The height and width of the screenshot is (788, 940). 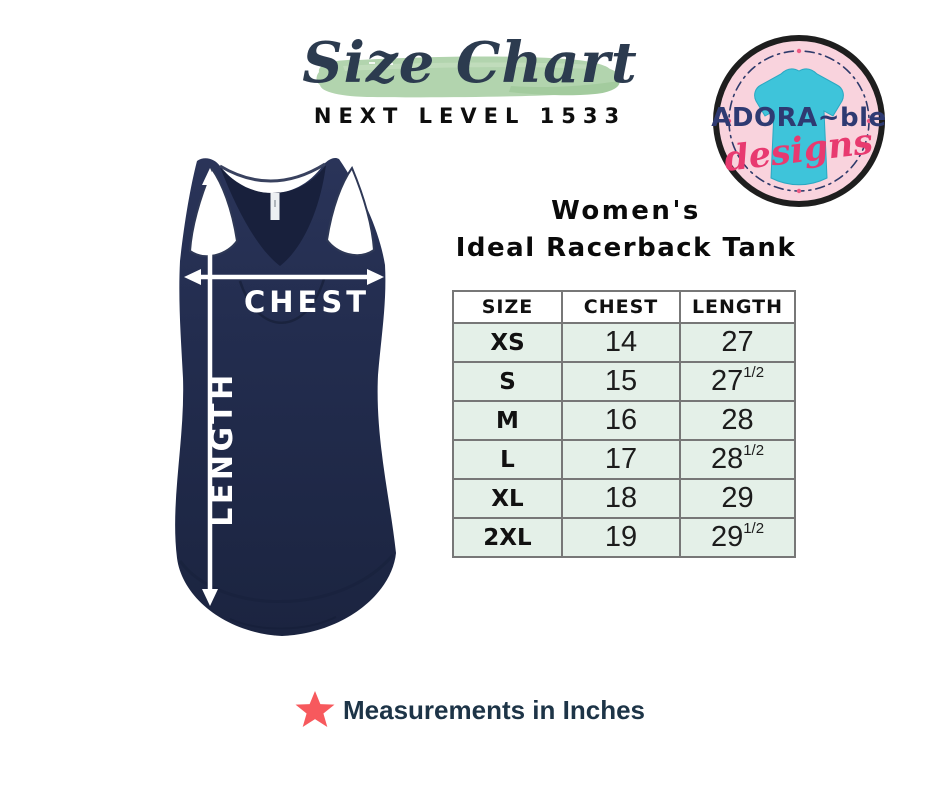 What do you see at coordinates (621, 420) in the screenshot?
I see `chest-cell: 16` at bounding box center [621, 420].